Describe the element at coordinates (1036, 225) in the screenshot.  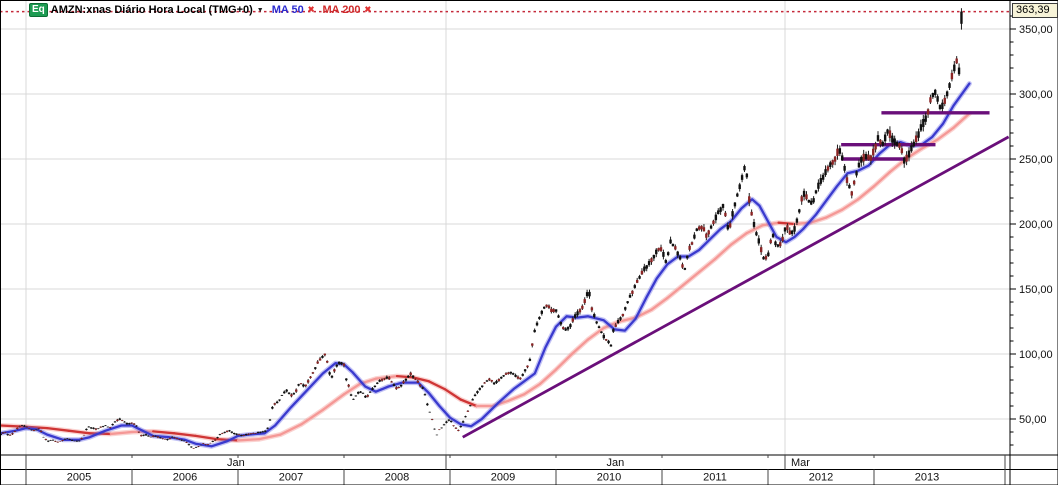
I see `price-tick-label: 200,00` at that location.